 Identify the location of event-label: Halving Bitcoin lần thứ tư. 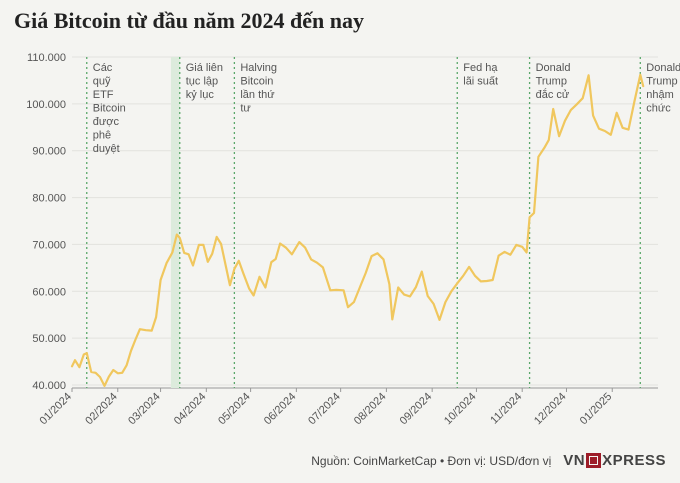
(258, 88).